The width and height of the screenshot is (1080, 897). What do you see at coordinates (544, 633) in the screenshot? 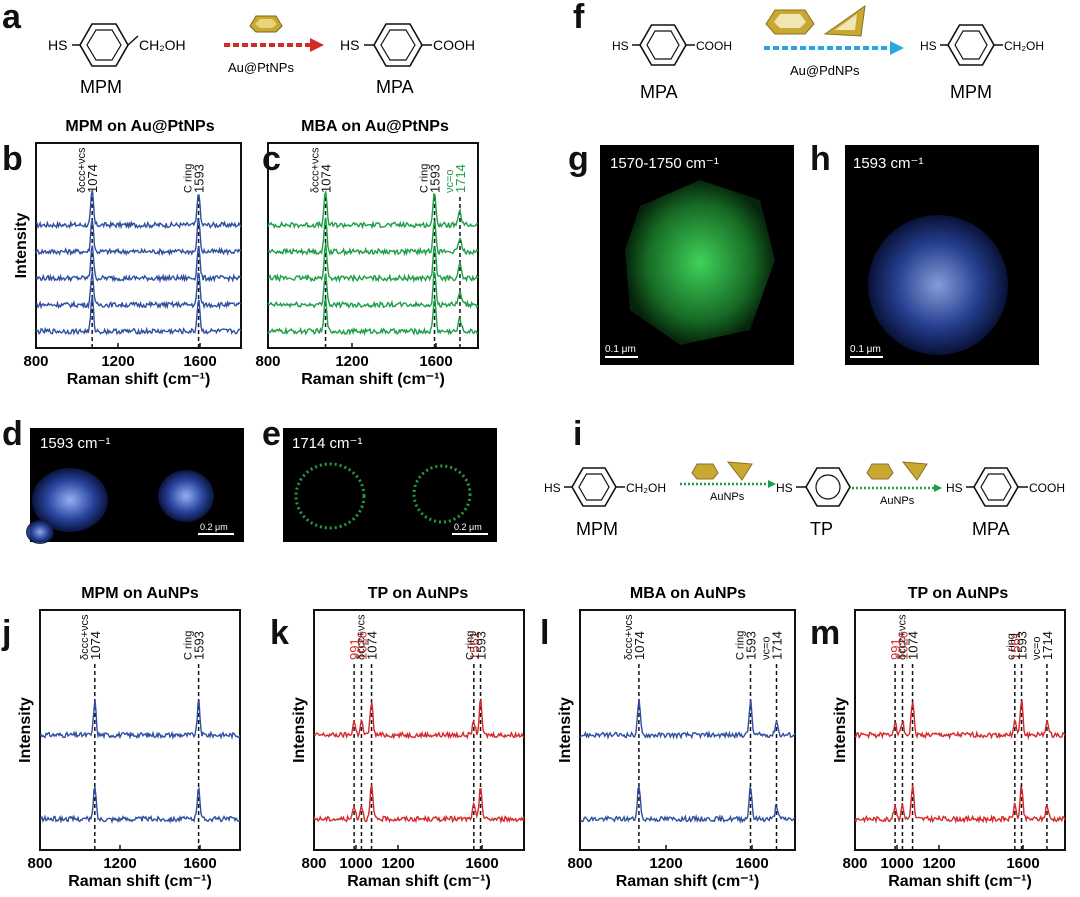
I see `panel-letter-l: l` at bounding box center [544, 633].